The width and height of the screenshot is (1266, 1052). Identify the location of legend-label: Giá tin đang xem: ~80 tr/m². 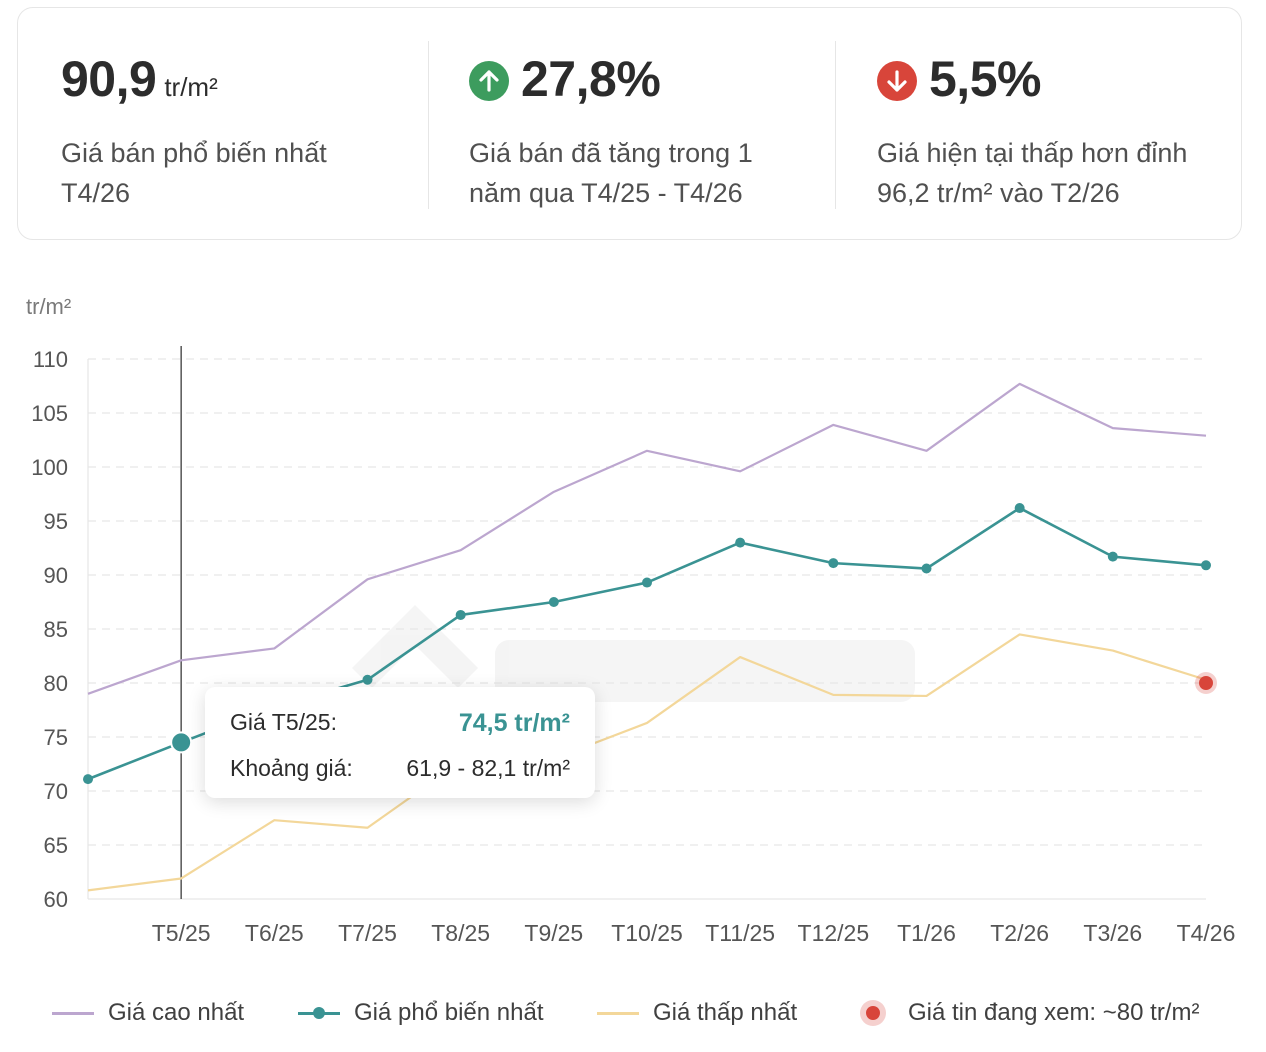
(1054, 1012).